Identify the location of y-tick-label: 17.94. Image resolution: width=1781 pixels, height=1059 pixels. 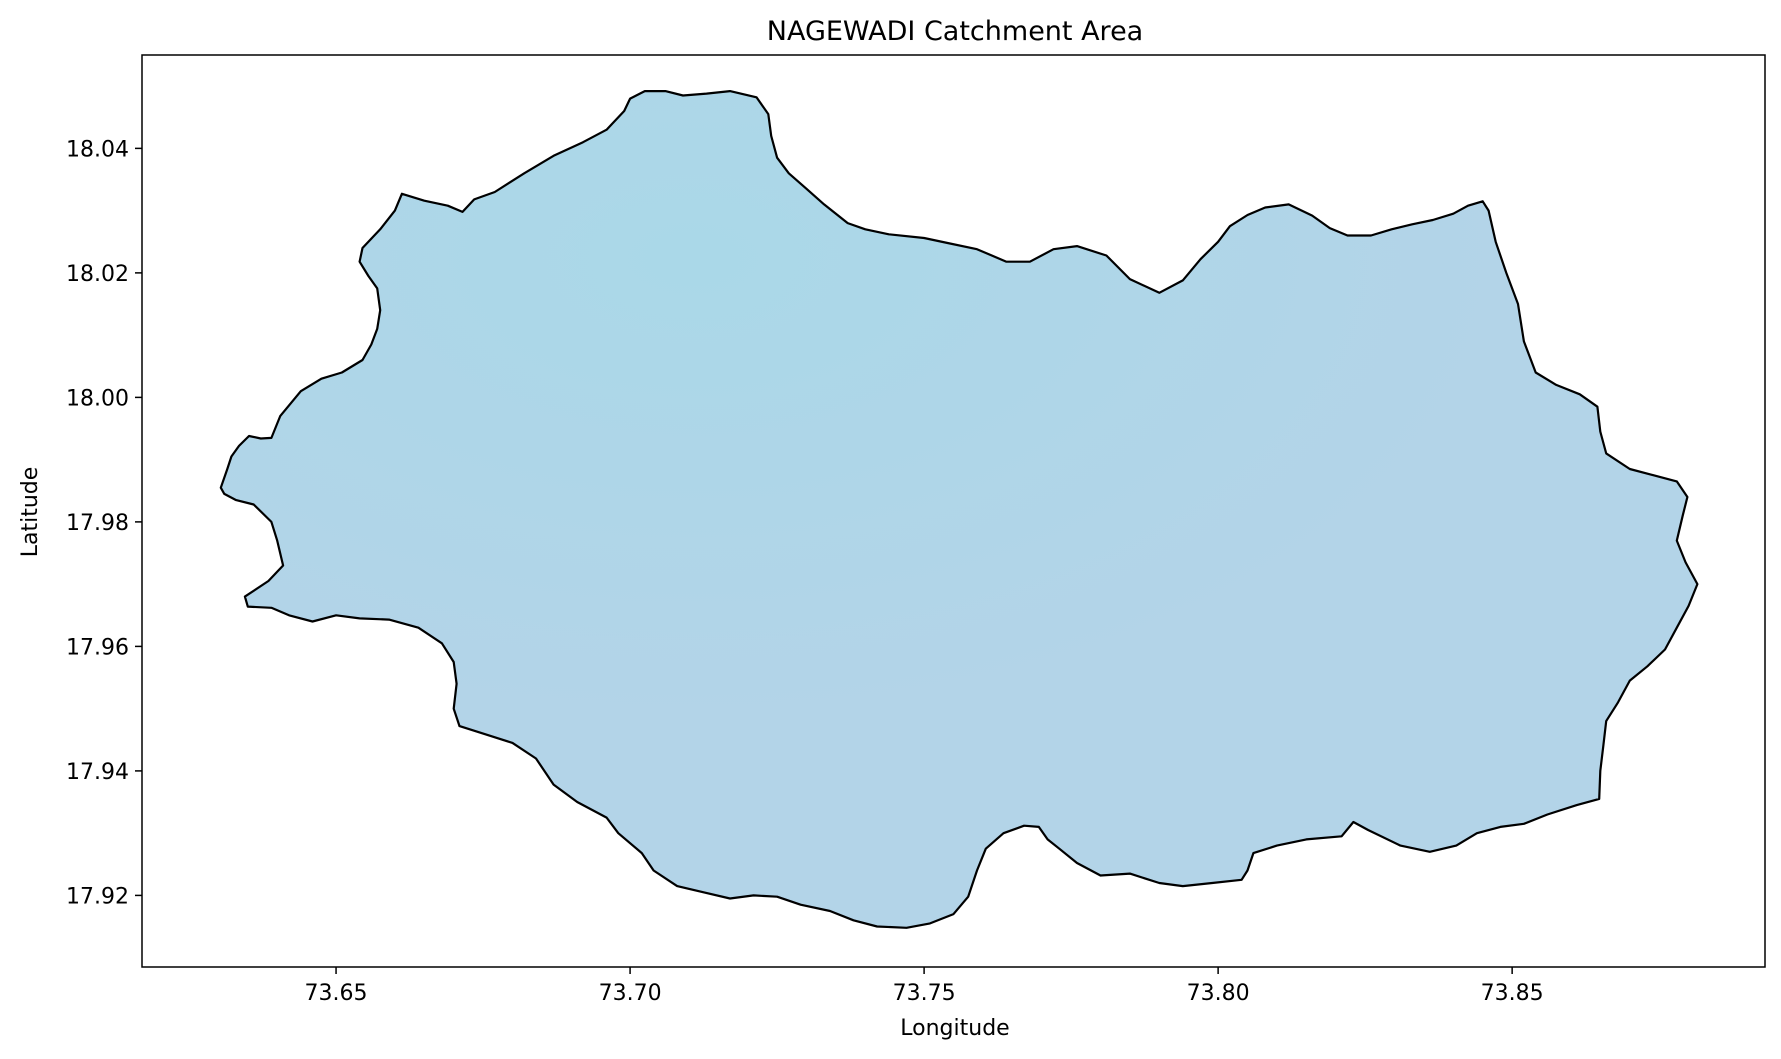
(97, 772).